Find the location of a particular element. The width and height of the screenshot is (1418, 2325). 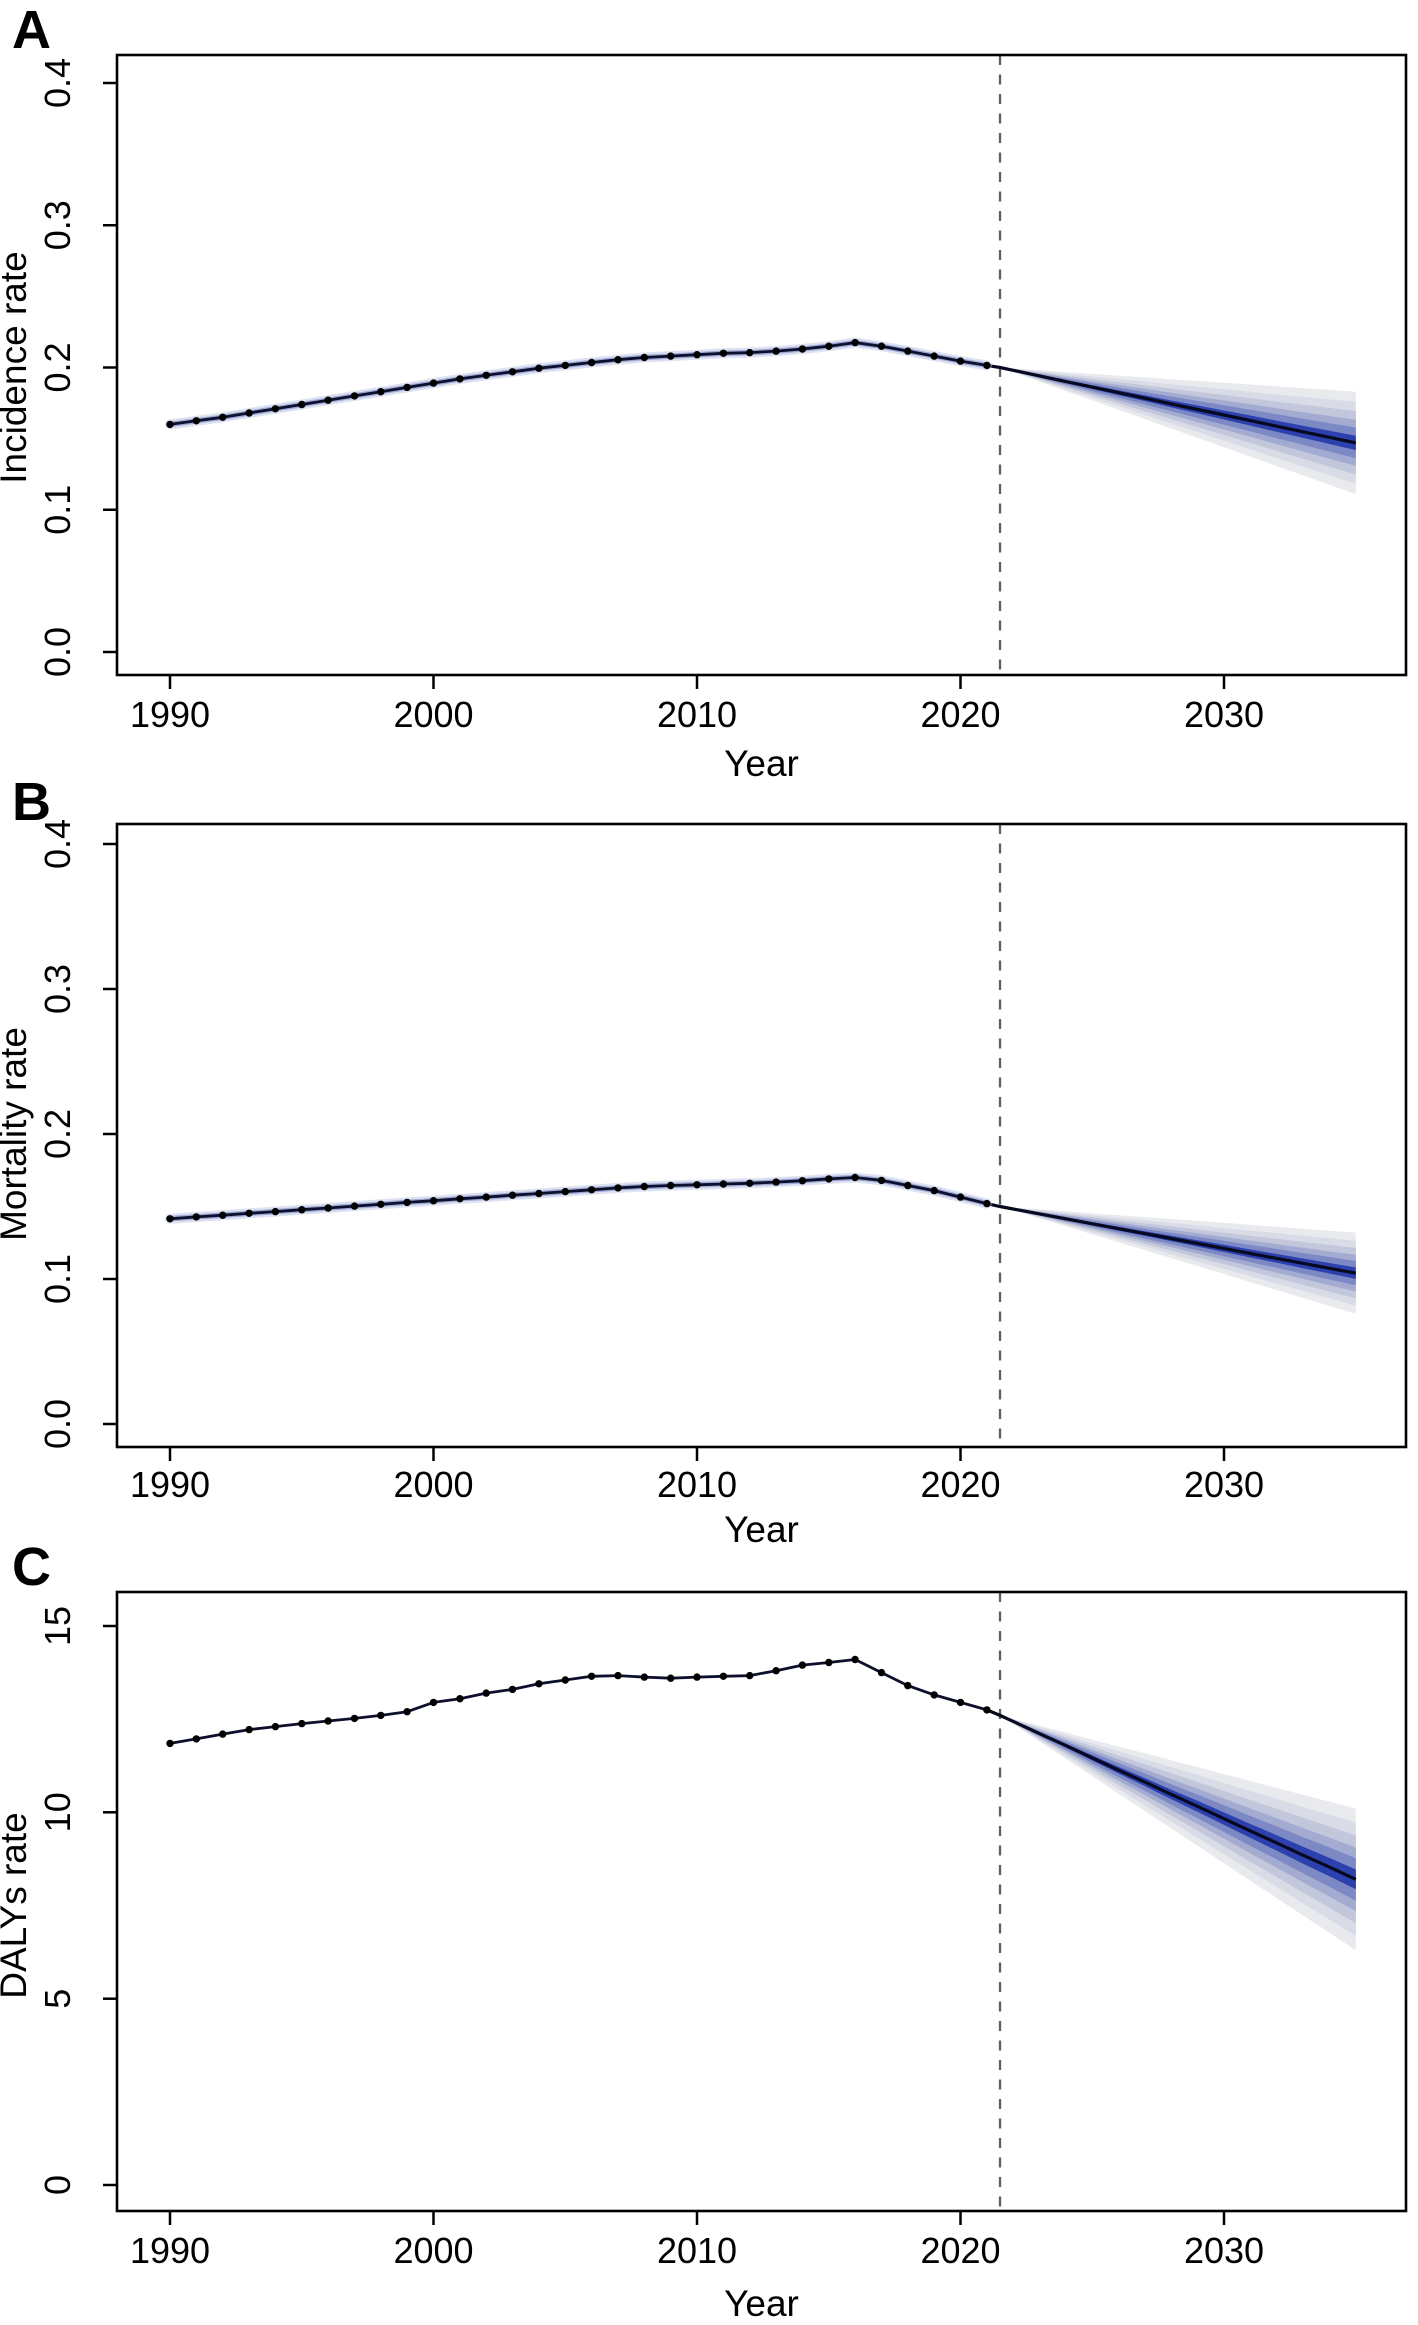

y-tick-label: 15 is located at coordinates (57, 1626).